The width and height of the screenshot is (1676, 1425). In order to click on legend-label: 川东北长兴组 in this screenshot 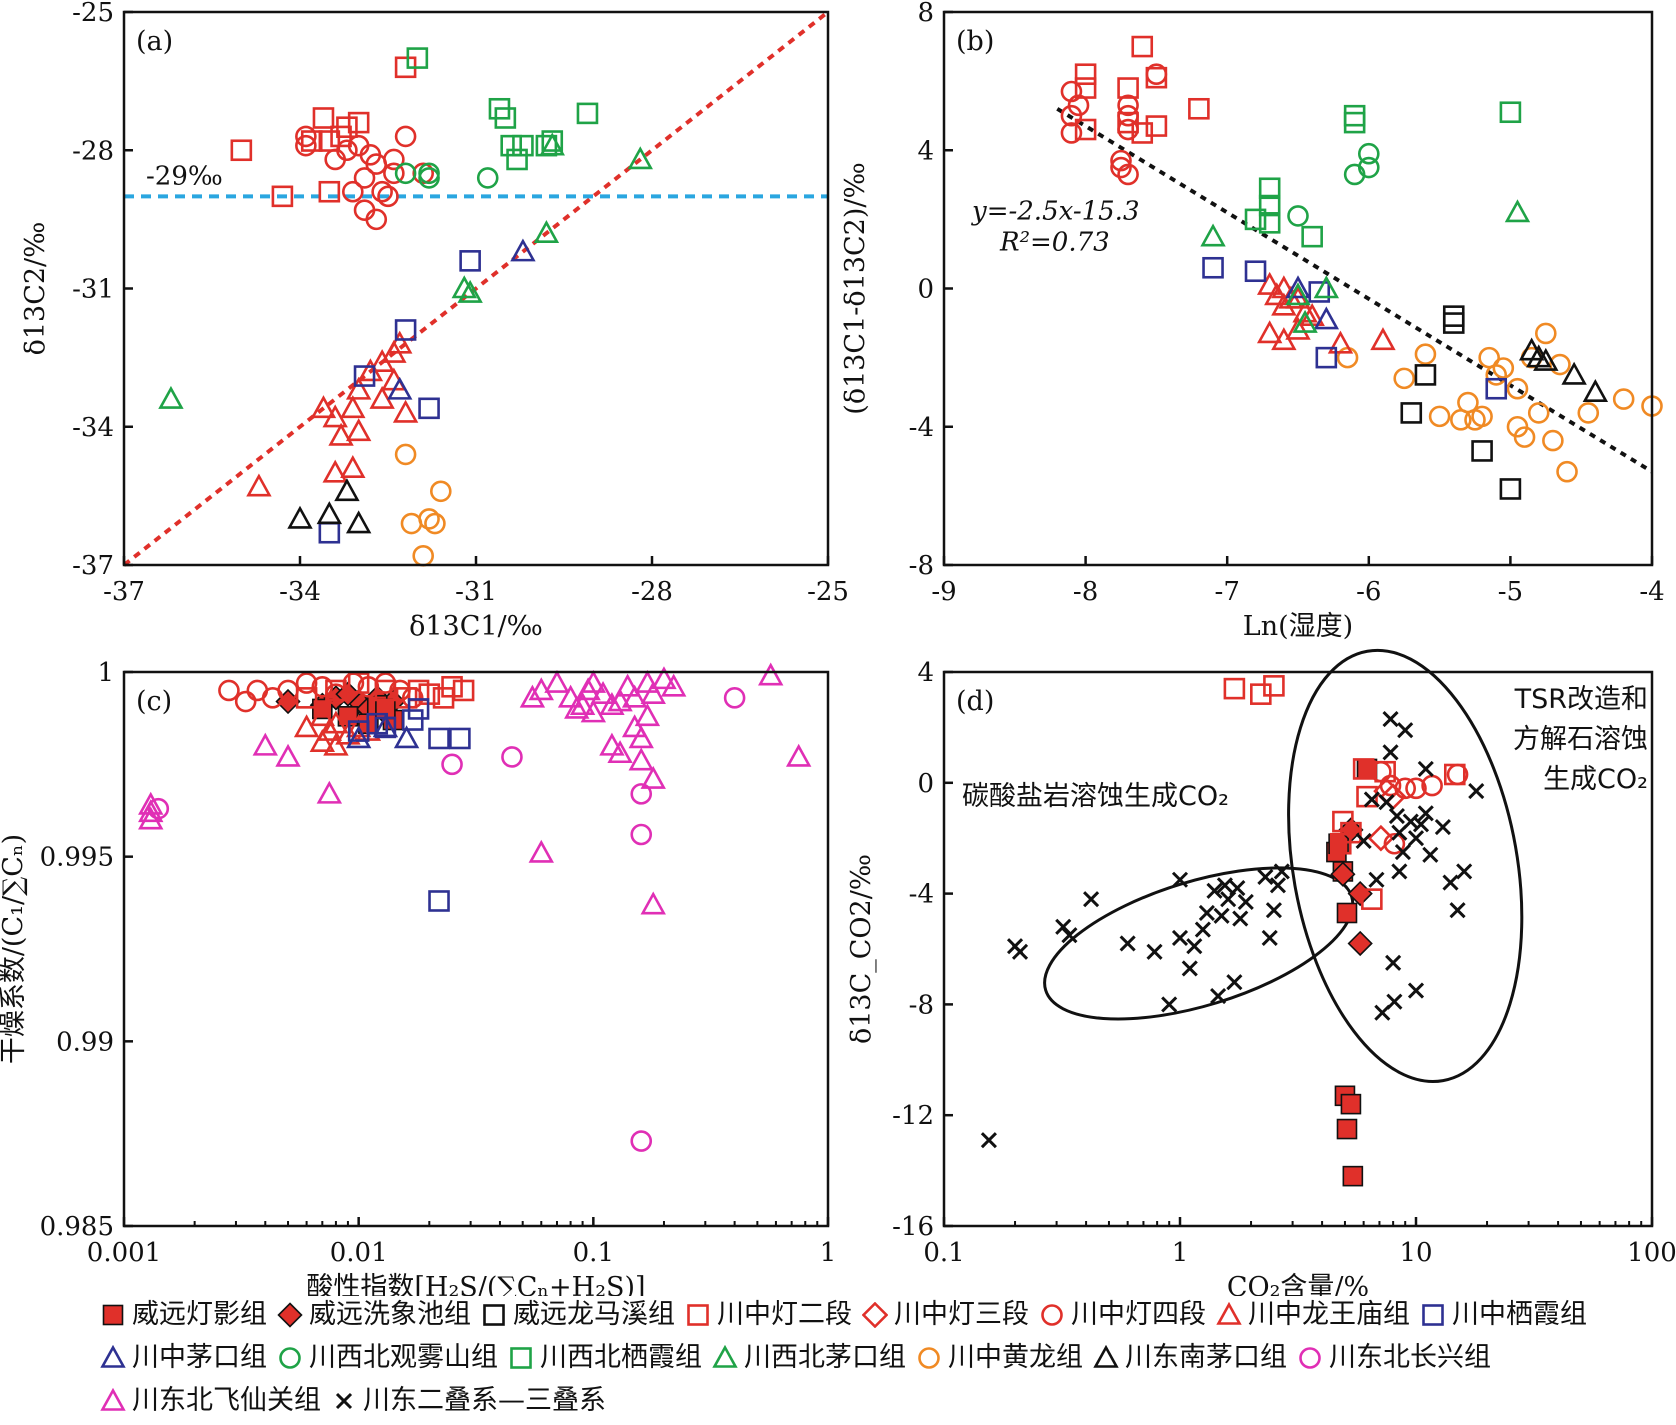, I will do `click(1410, 1357)`.